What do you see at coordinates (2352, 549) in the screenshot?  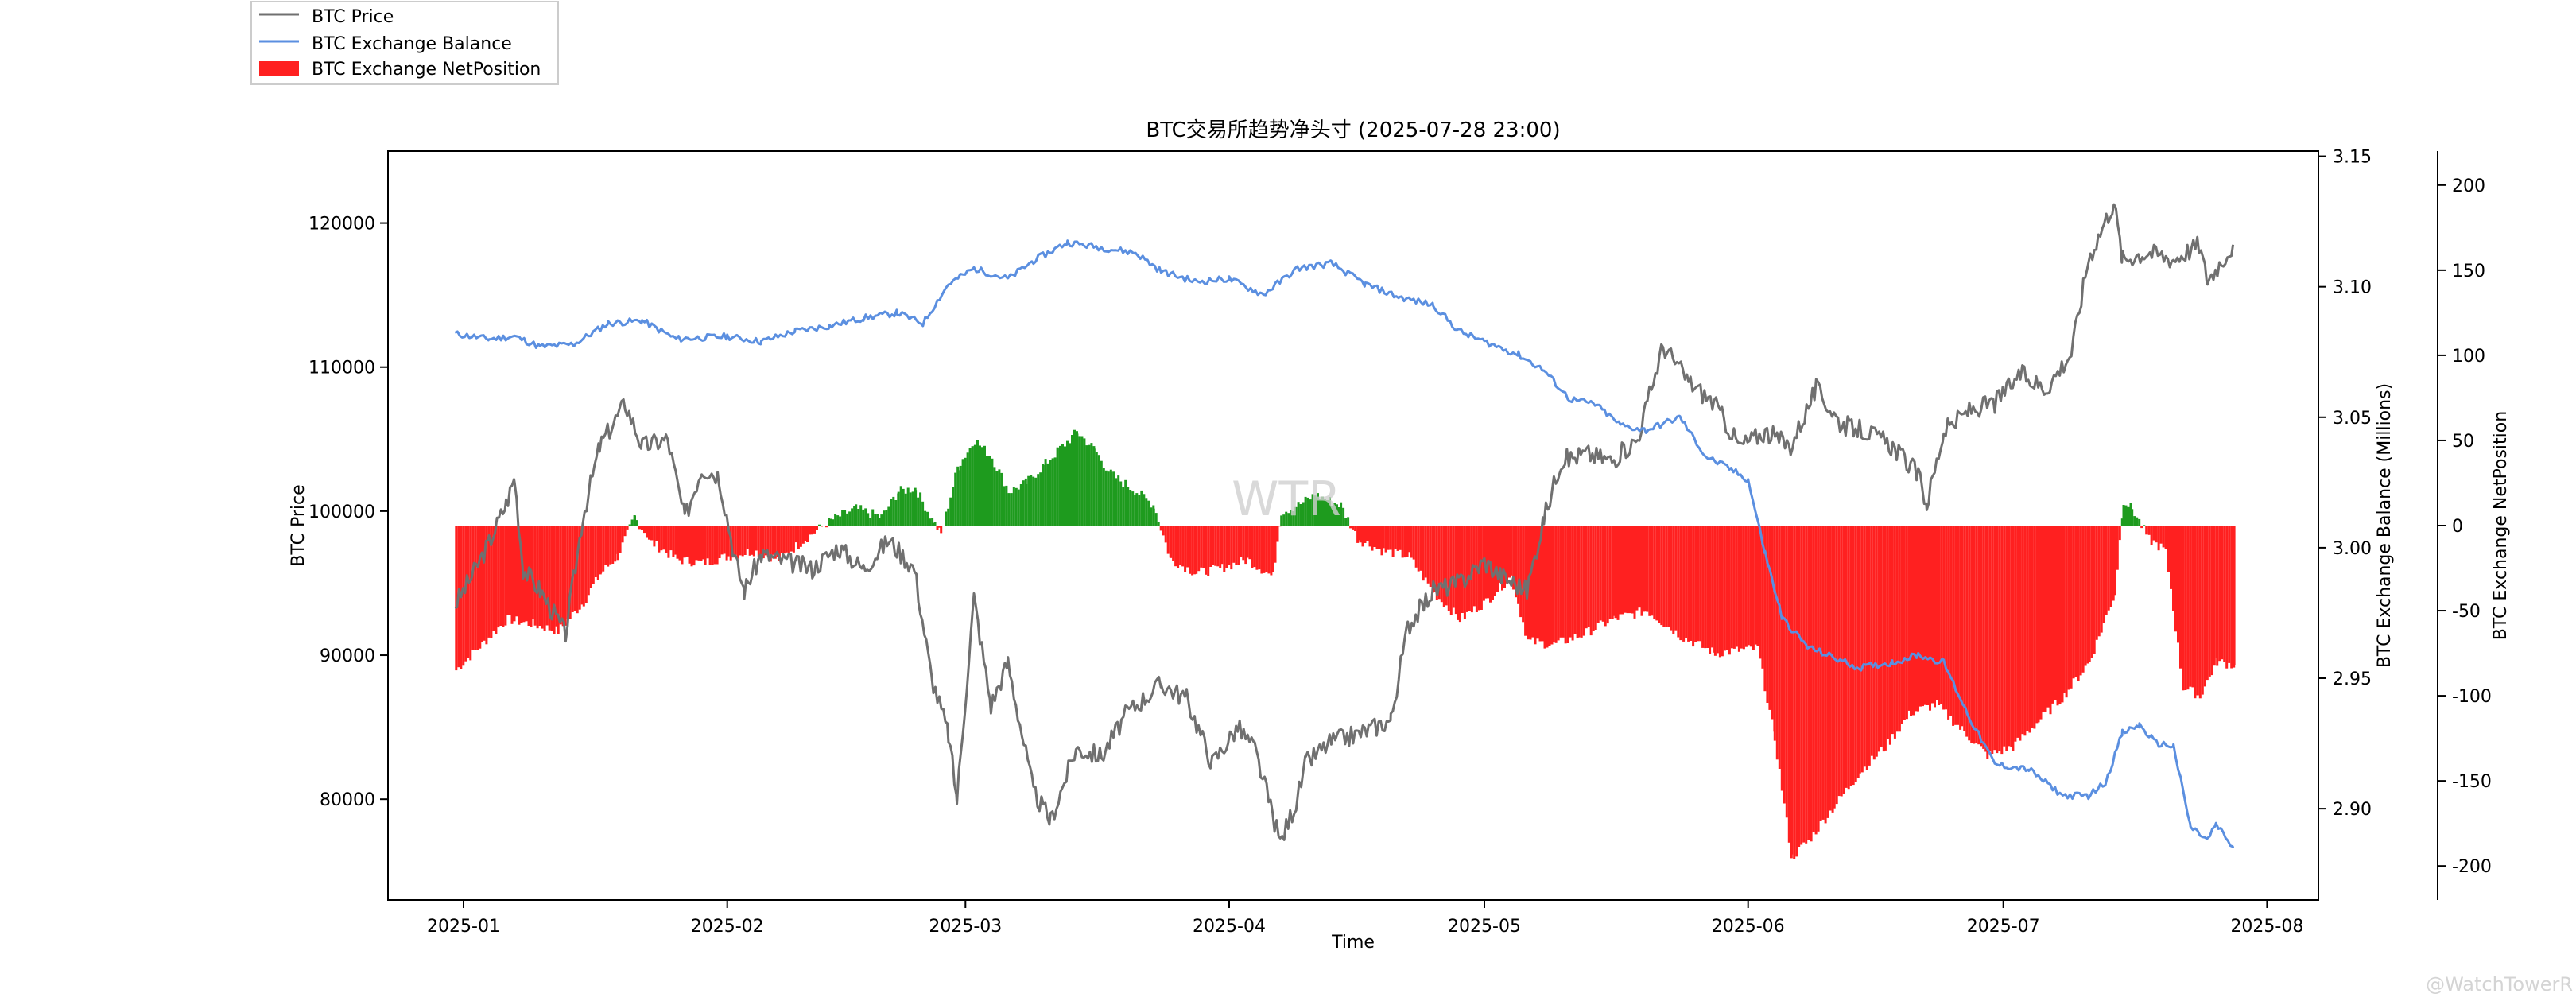 I see `balance-tick-label: 3.00` at bounding box center [2352, 549].